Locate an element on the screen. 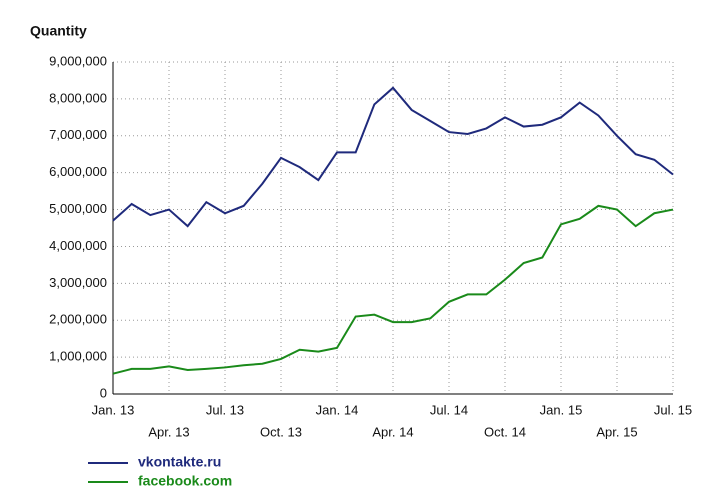  x-tick-label: Apr. 15 is located at coordinates (616, 431).